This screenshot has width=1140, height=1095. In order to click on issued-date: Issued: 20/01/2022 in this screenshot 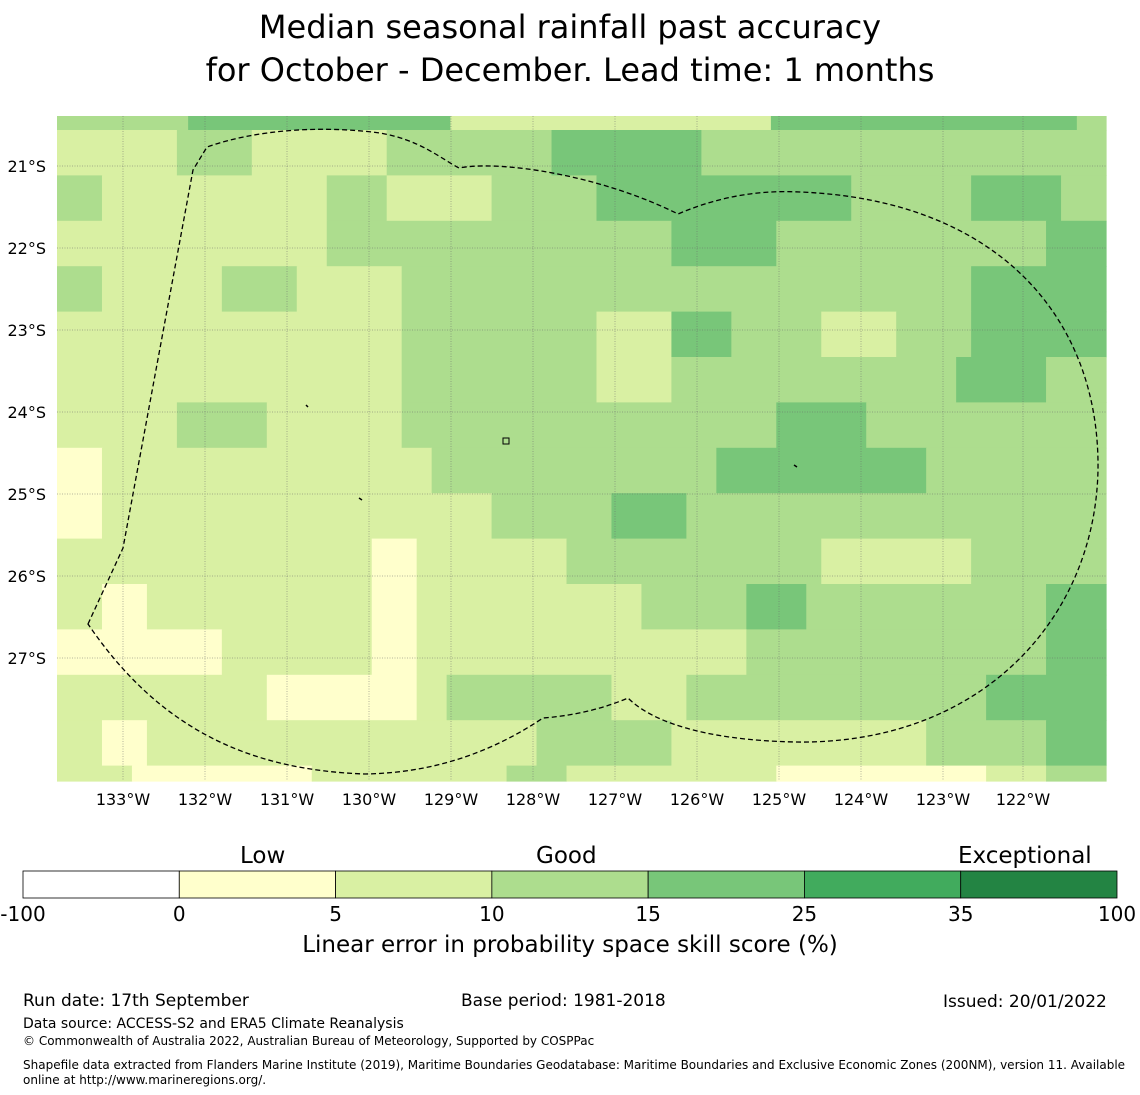, I will do `click(1025, 1002)`.